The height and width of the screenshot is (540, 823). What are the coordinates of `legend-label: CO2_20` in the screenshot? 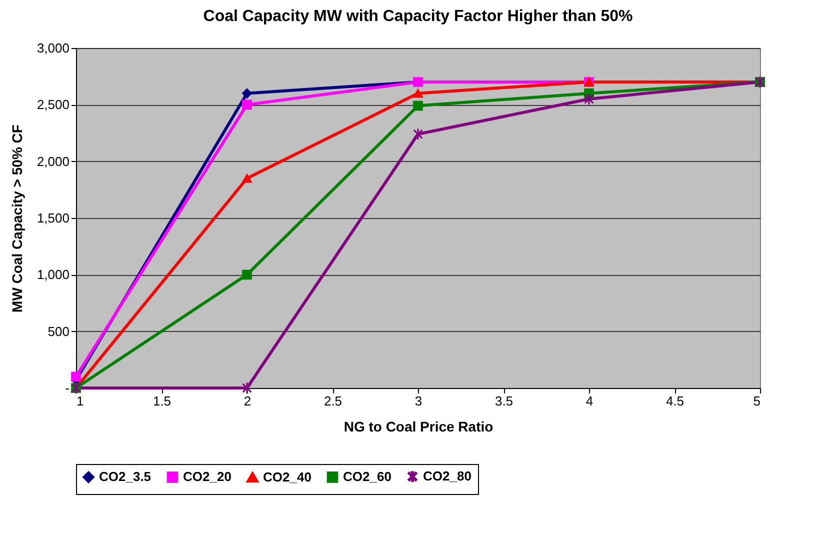 It's located at (207, 476).